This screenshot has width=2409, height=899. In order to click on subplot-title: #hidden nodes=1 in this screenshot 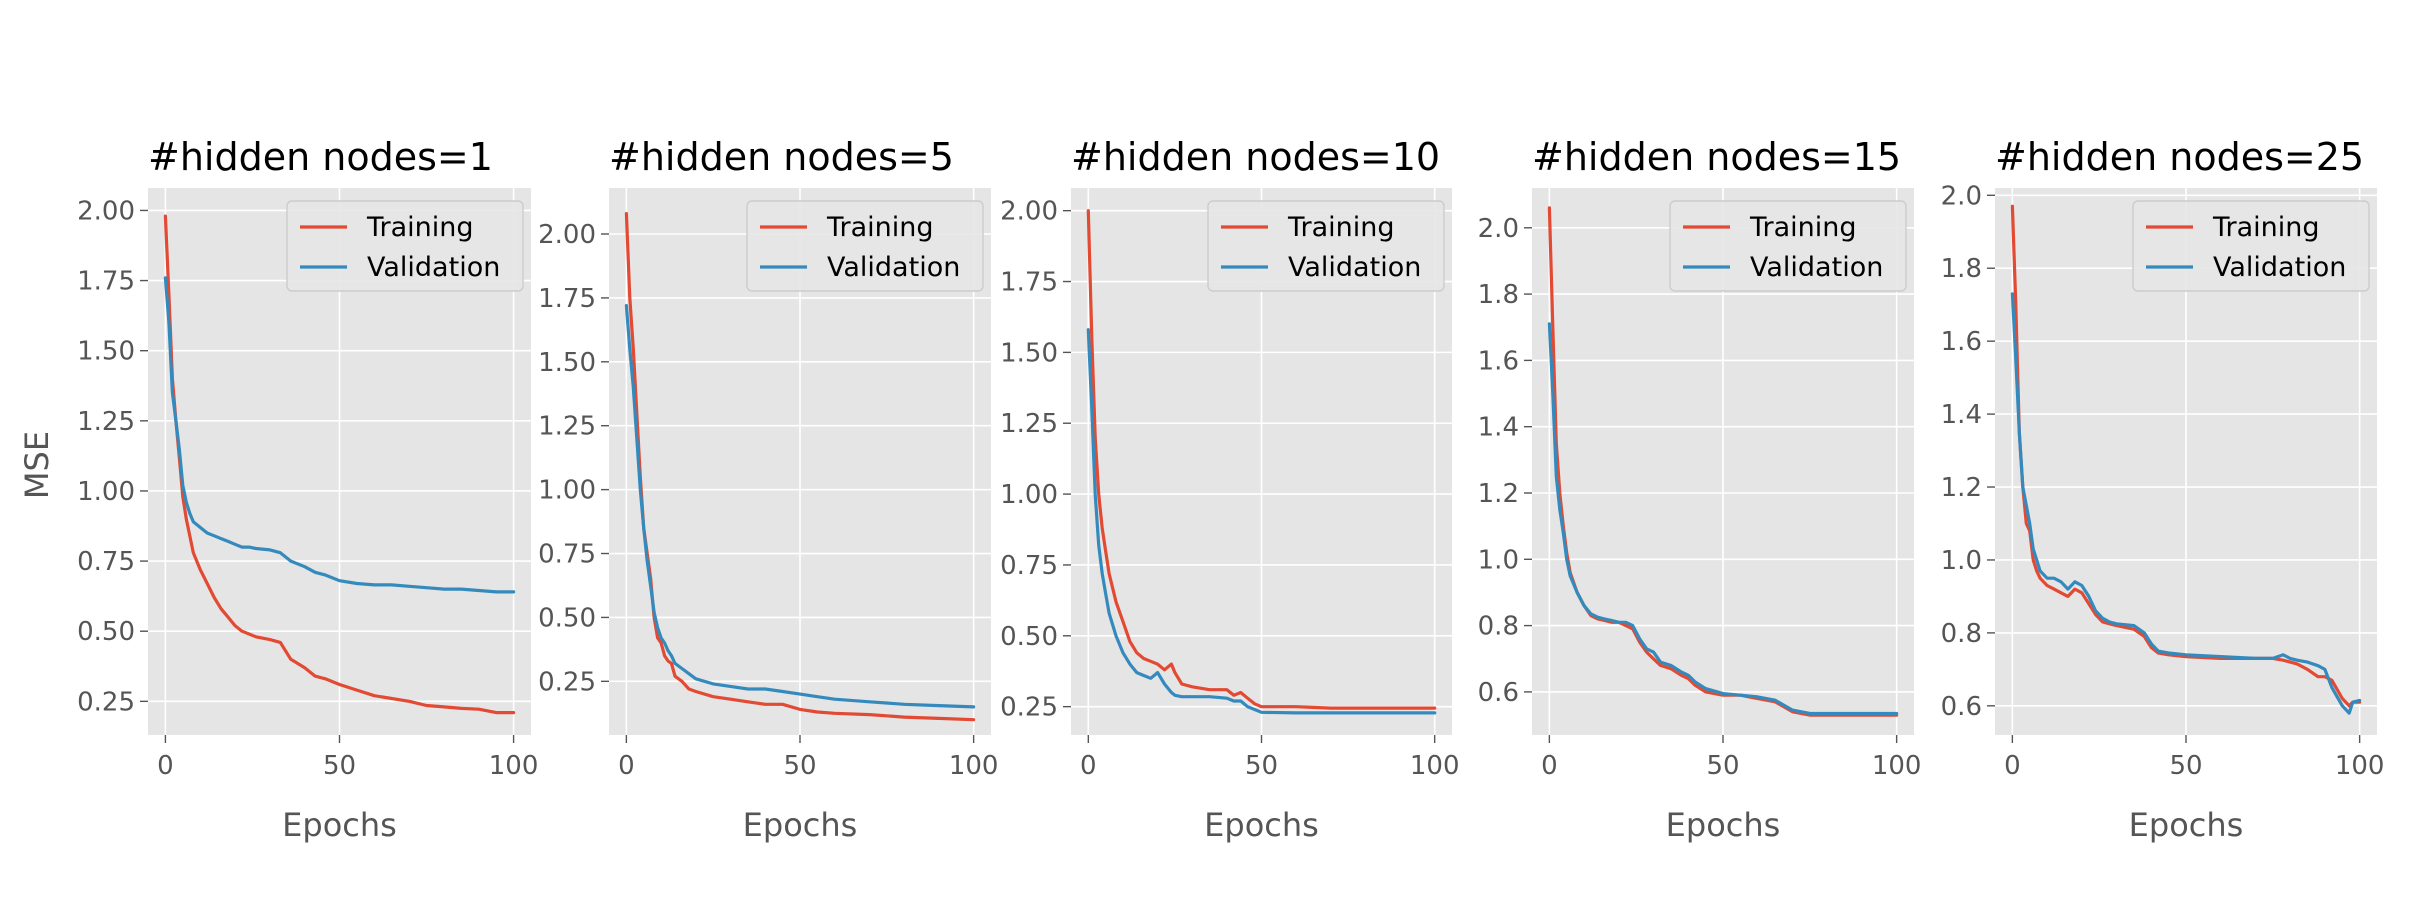, I will do `click(320, 157)`.